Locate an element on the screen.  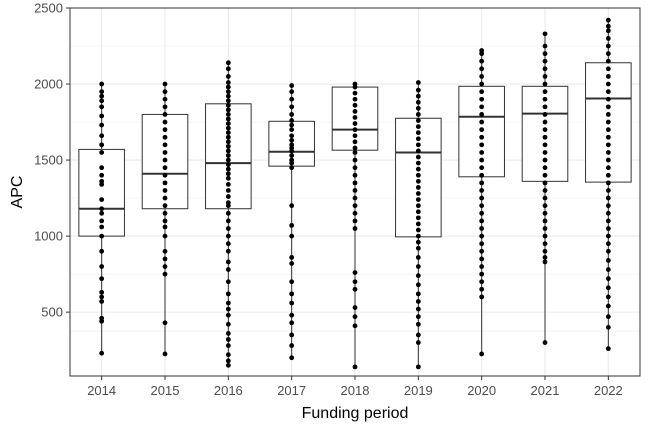
x-tick-label: 2021 is located at coordinates (545, 390).